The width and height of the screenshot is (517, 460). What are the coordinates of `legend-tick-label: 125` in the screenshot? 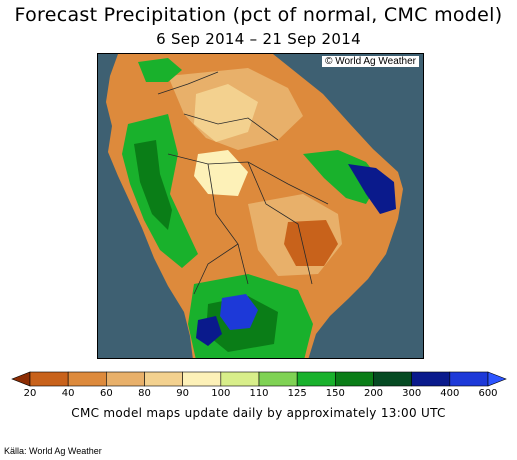 It's located at (297, 393).